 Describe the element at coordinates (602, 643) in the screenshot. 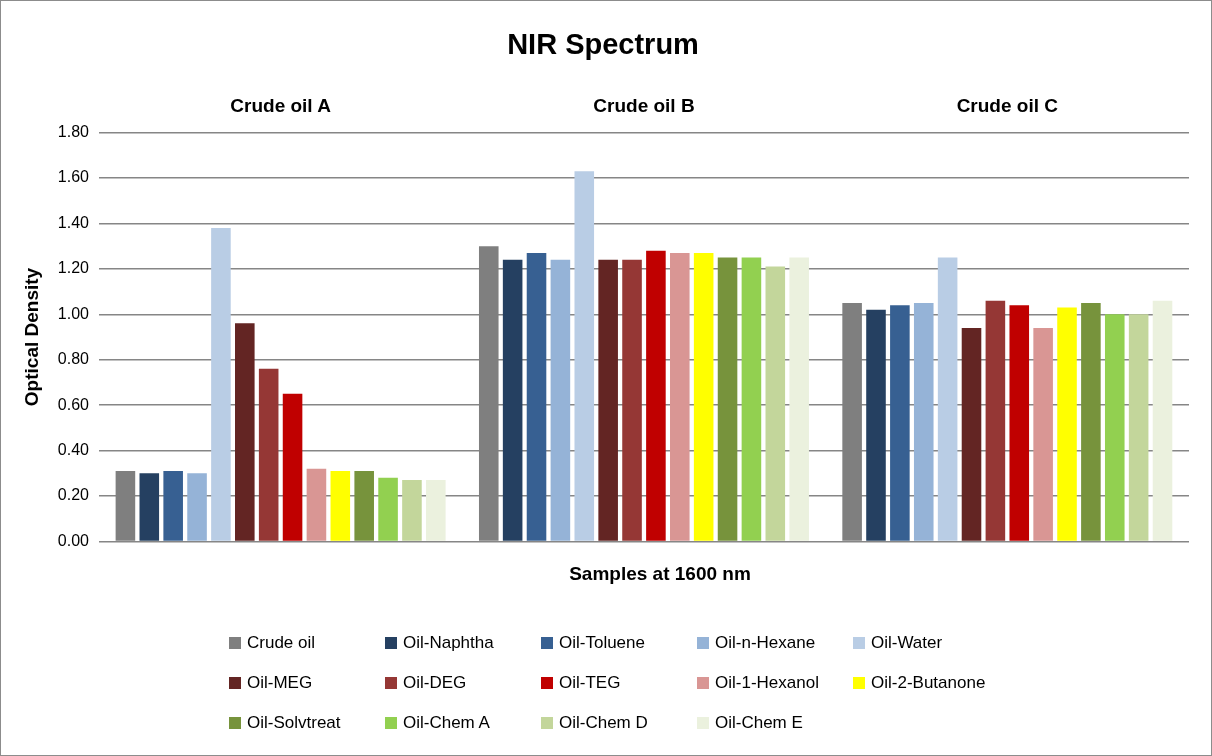

I see `legend-label: Oil-Toluene` at that location.